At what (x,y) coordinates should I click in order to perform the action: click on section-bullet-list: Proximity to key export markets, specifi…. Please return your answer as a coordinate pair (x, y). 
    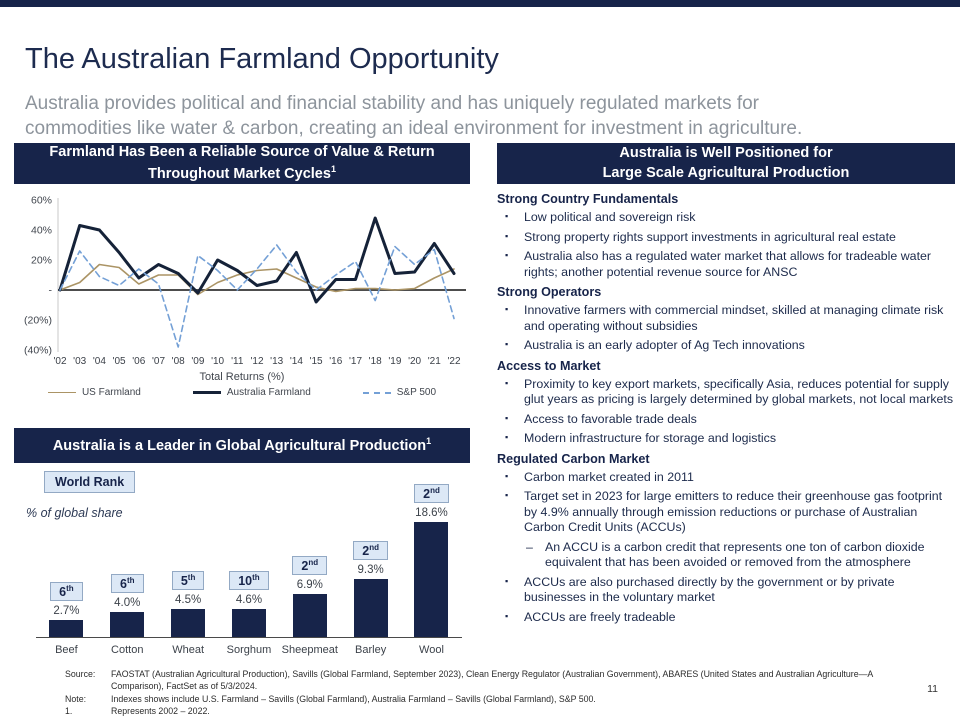
    Looking at the image, I should click on (727, 412).